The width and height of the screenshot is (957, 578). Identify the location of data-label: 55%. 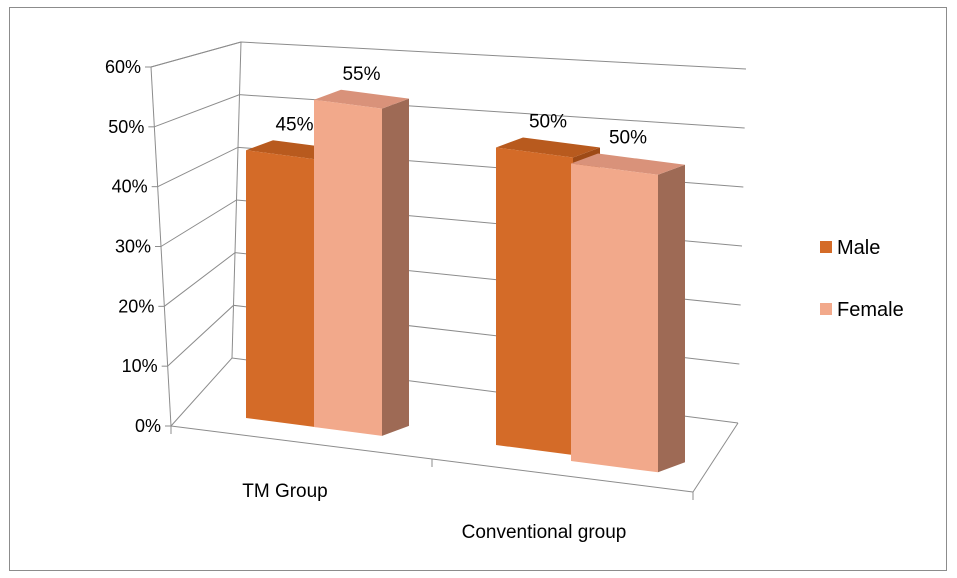
(361, 74).